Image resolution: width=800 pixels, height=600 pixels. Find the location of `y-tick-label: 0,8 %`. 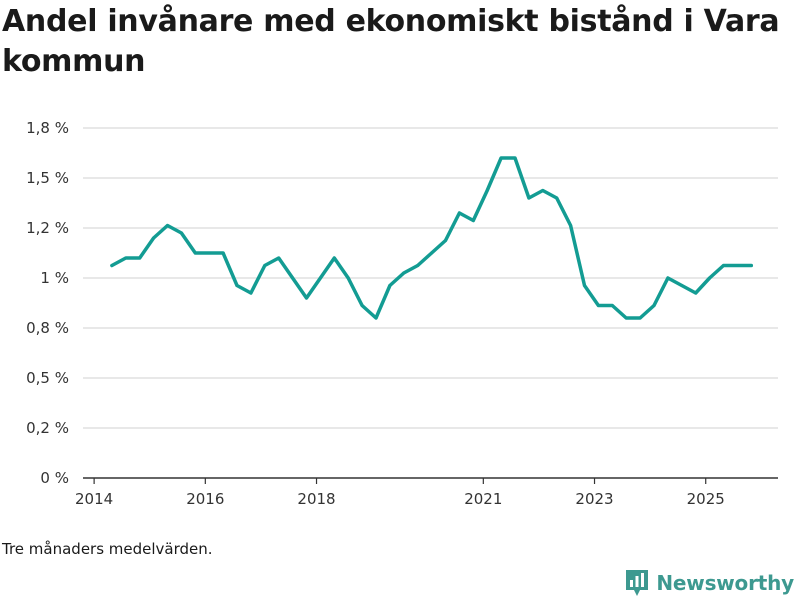

y-tick-label: 0,8 % is located at coordinates (47, 328).